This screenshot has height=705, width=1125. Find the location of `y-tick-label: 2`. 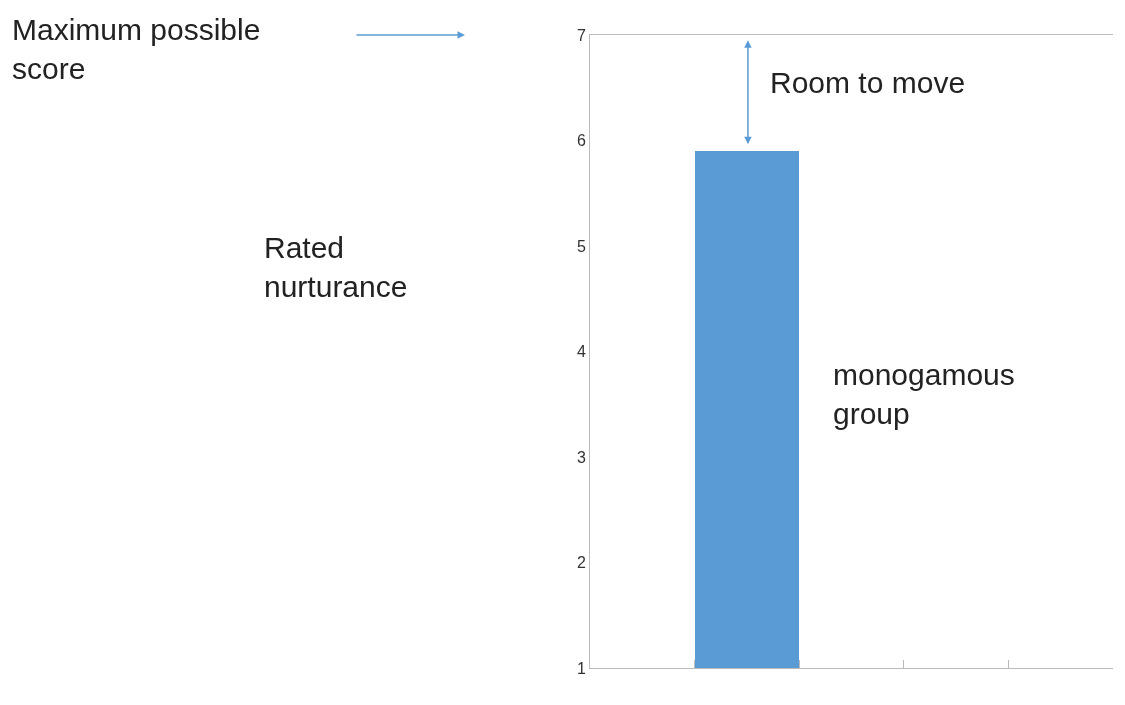

y-tick-label: 2 is located at coordinates (581, 563).